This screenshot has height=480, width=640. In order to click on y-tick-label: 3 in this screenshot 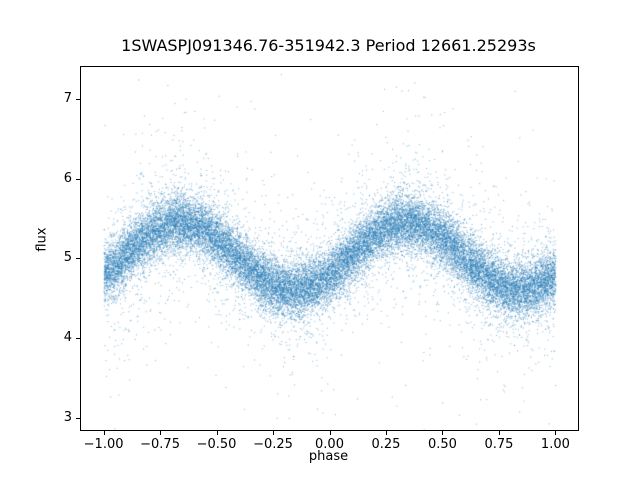, I will do `click(67, 418)`.